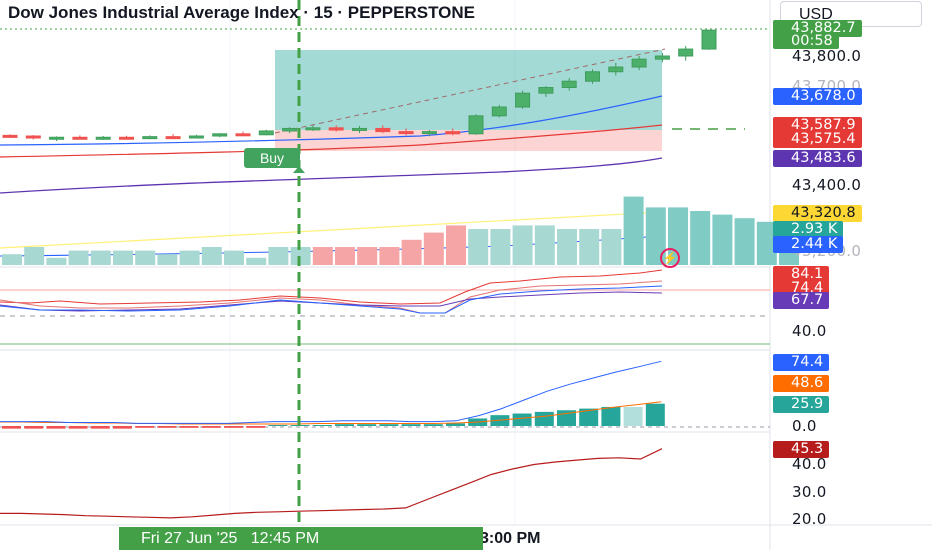 The image size is (932, 550). Describe the element at coordinates (801, 362) in the screenshot. I see `macd-tag: 74.4` at that location.